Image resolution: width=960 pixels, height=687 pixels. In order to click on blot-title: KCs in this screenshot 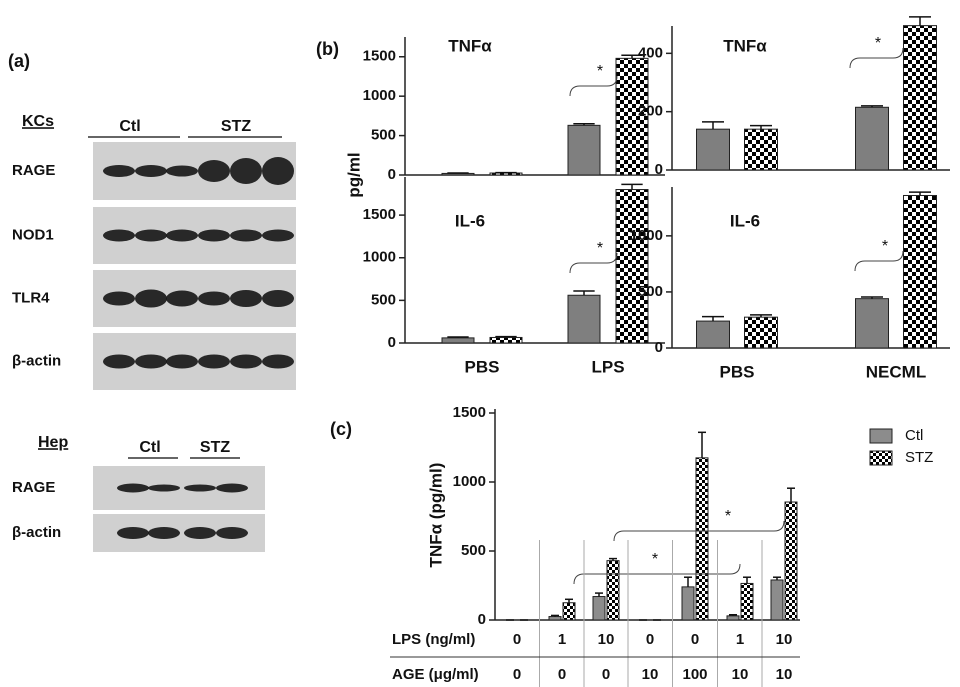, I will do `click(38, 121)`.